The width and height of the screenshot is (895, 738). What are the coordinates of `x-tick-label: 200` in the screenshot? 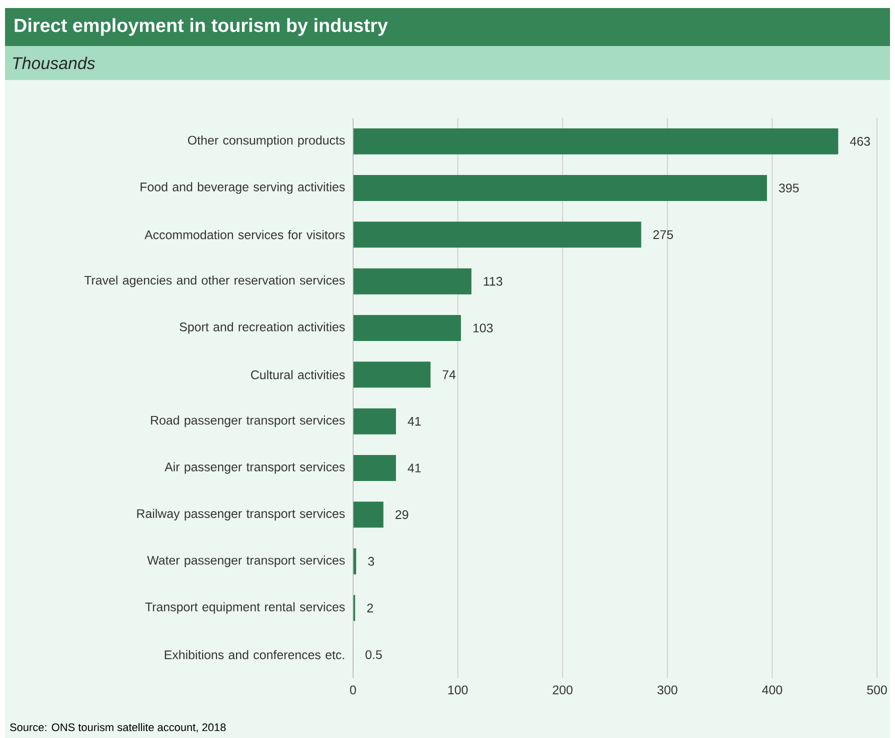 It's located at (562, 690).